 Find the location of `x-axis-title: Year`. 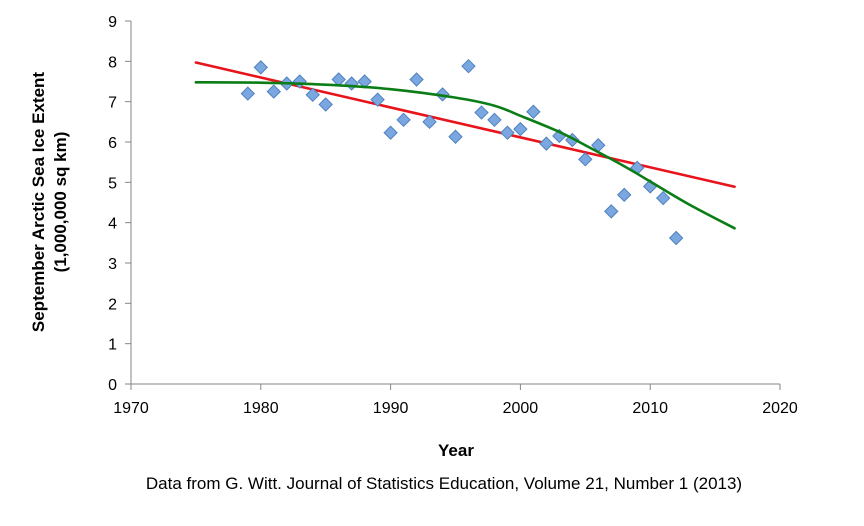

x-axis-title: Year is located at coordinates (456, 450).